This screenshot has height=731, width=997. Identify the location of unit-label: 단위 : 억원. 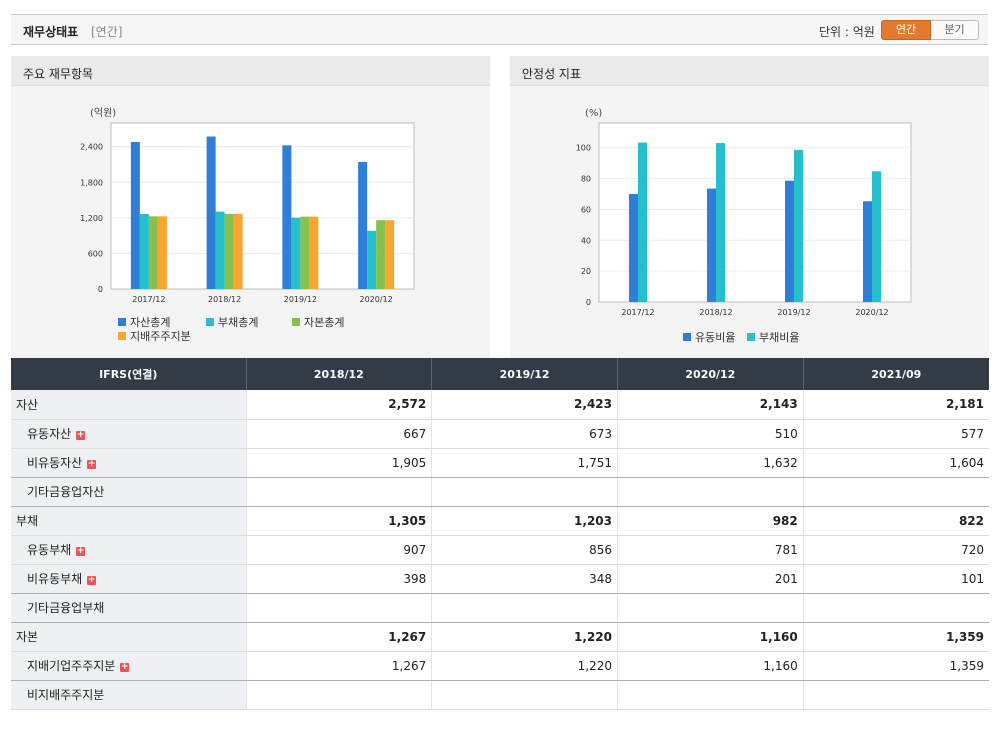
(847, 32).